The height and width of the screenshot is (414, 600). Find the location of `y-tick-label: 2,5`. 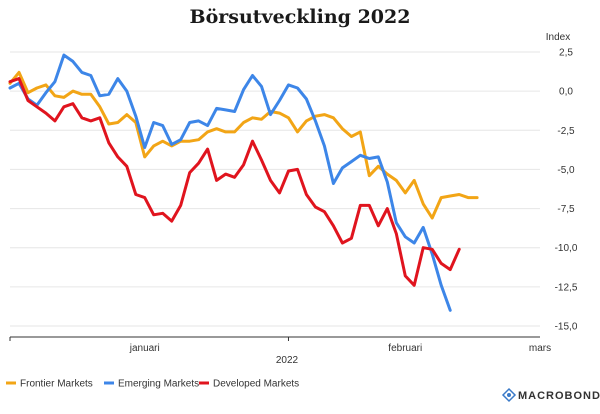

y-tick-label: 2,5 is located at coordinates (566, 53).